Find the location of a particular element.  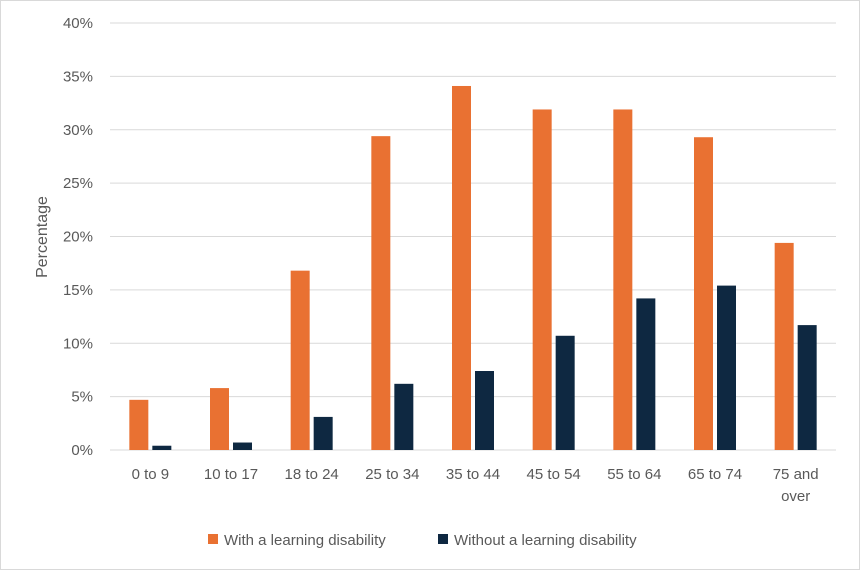

legend-label: Without a learning disability is located at coordinates (545, 540).